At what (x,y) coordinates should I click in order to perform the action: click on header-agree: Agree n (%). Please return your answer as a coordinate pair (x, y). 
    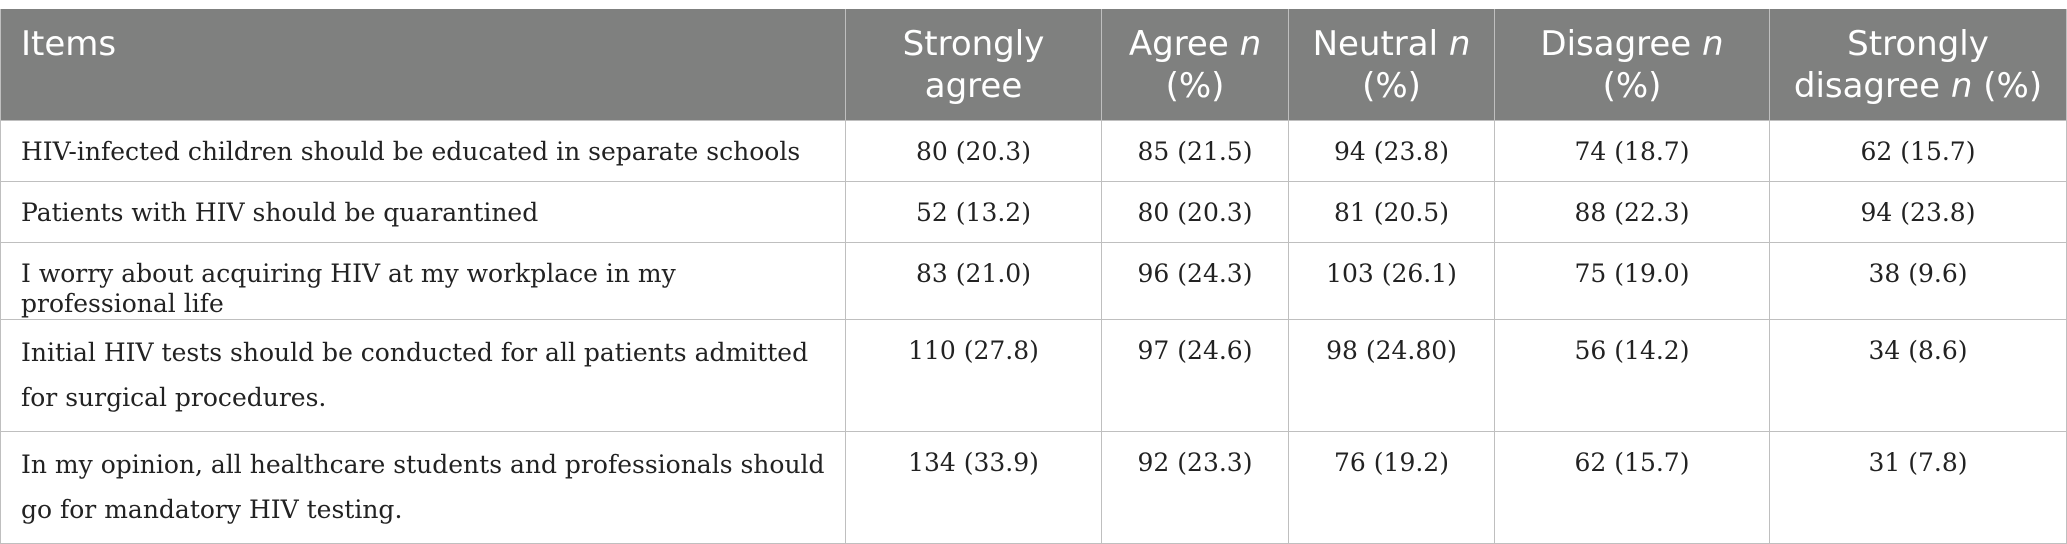
    Looking at the image, I should click on (1195, 64).